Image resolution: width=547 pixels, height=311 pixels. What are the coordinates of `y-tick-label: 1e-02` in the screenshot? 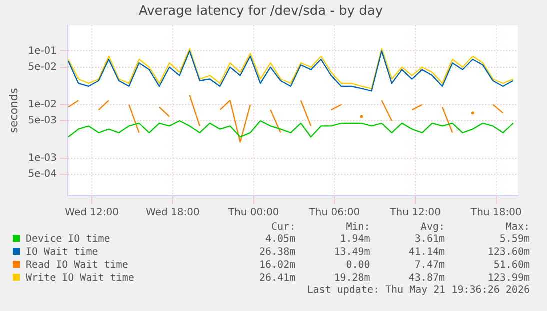 It's located at (43, 104).